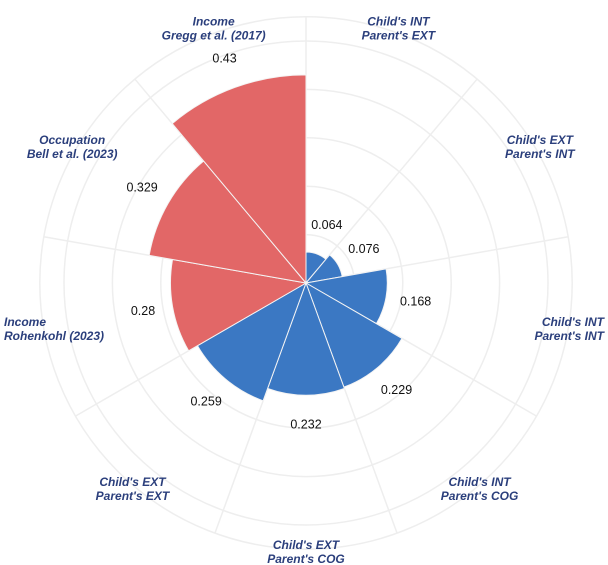  What do you see at coordinates (214, 35) in the screenshot?
I see `category-label: Gregg et al. (2017)` at bounding box center [214, 35].